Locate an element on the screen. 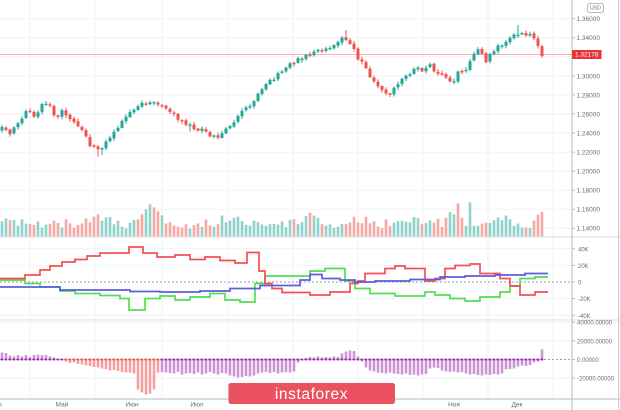  svg-text: 1.32178 is located at coordinates (587, 55).